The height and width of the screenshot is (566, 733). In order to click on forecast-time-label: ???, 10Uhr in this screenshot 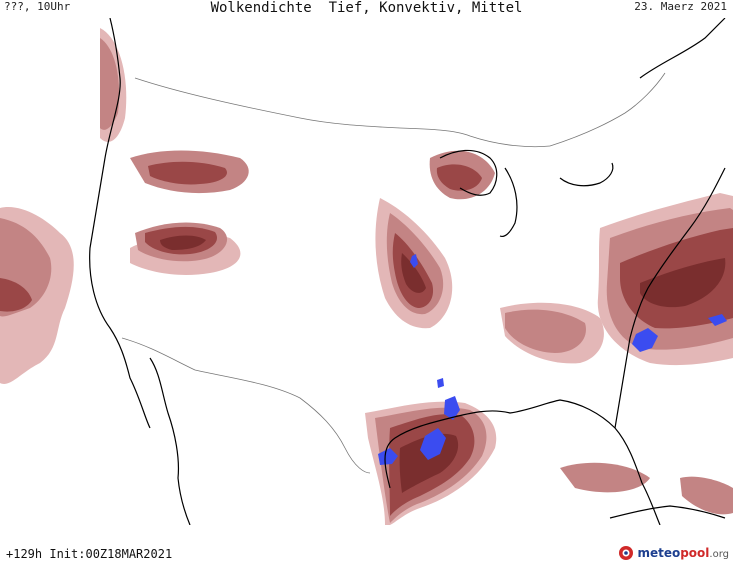, I will do `click(37, 6)`.